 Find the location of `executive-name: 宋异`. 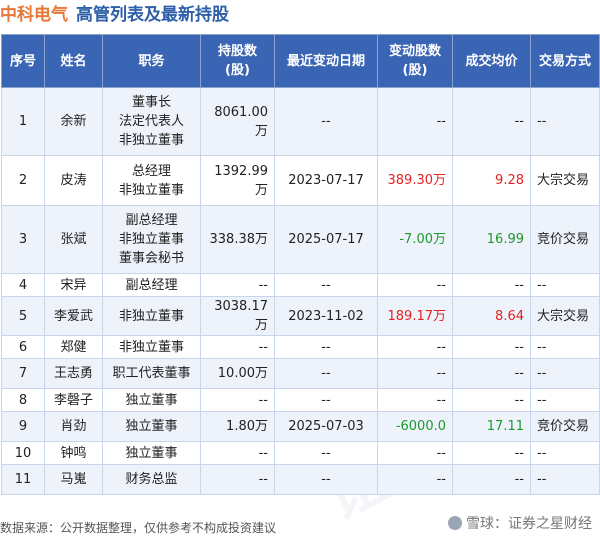

executive-name: 宋异 is located at coordinates (73, 285).